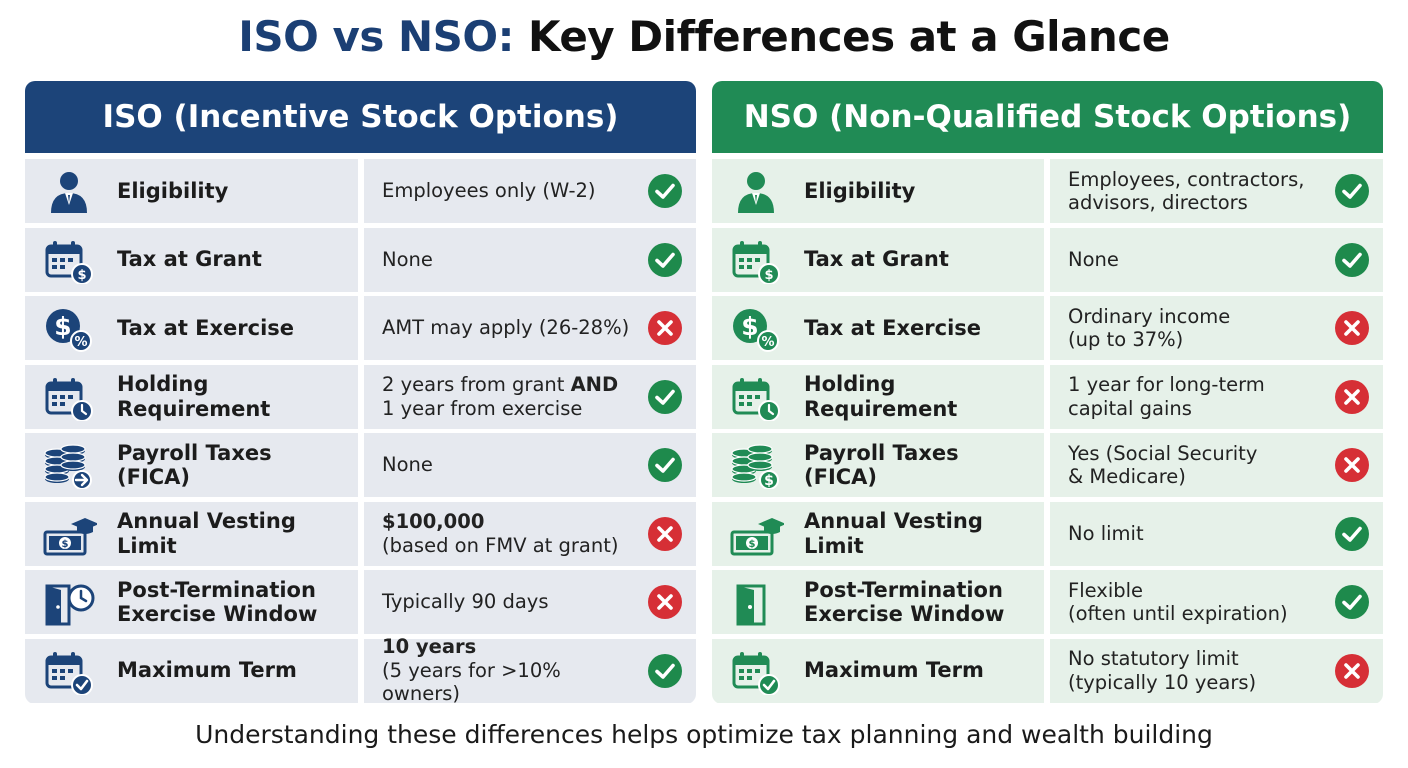 The width and height of the screenshot is (1408, 768). Describe the element at coordinates (704, 36) in the screenshot. I see `page-title: ISO vs NSO: Key Differences at a Glance` at that location.